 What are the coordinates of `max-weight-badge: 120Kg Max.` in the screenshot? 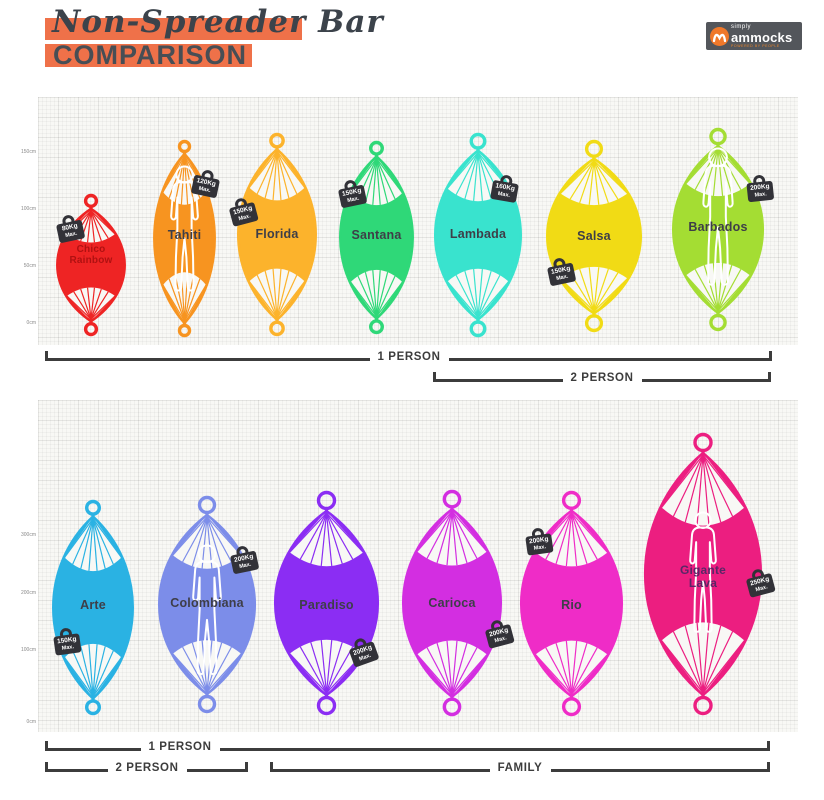 It's located at (205, 183).